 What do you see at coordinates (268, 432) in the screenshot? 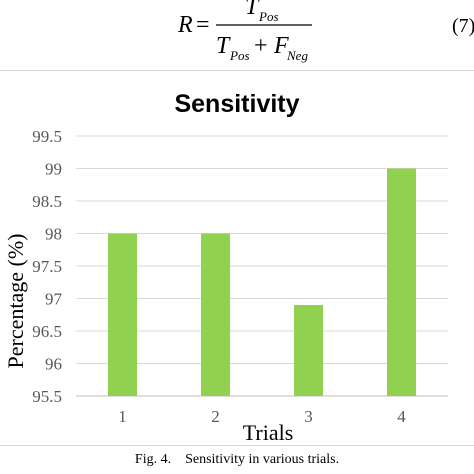
I see `x-axis-title: Trials` at bounding box center [268, 432].